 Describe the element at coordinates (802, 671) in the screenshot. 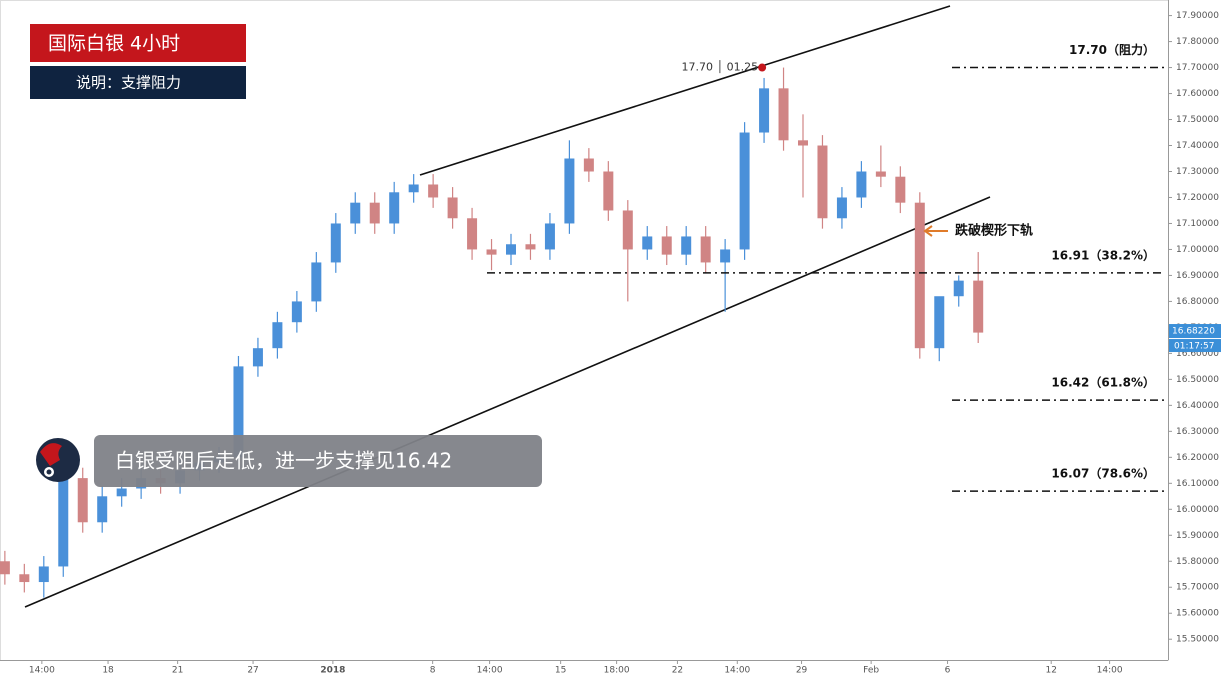

I see `x-tick-label: 29` at that location.